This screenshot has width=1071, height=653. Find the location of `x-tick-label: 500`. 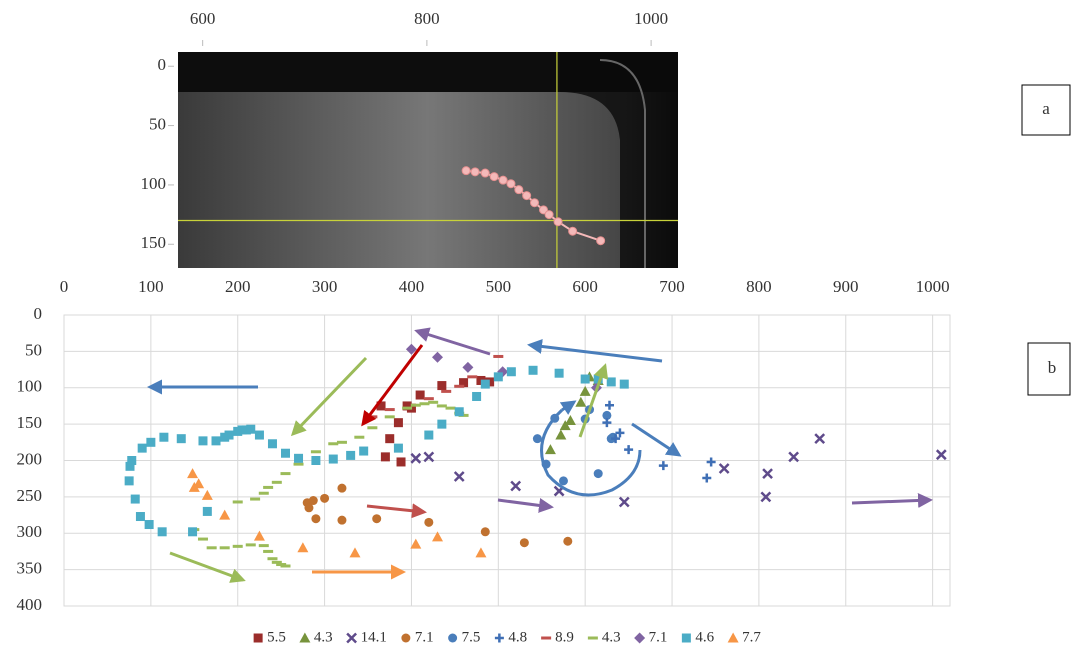

x-tick-label: 500 is located at coordinates (499, 286).